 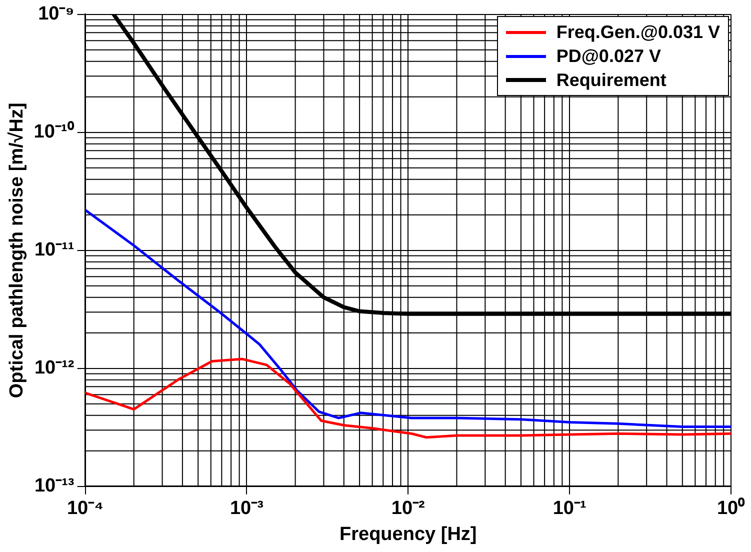 I want to click on x-tick-label: 10⁻¹, so click(x=569, y=509).